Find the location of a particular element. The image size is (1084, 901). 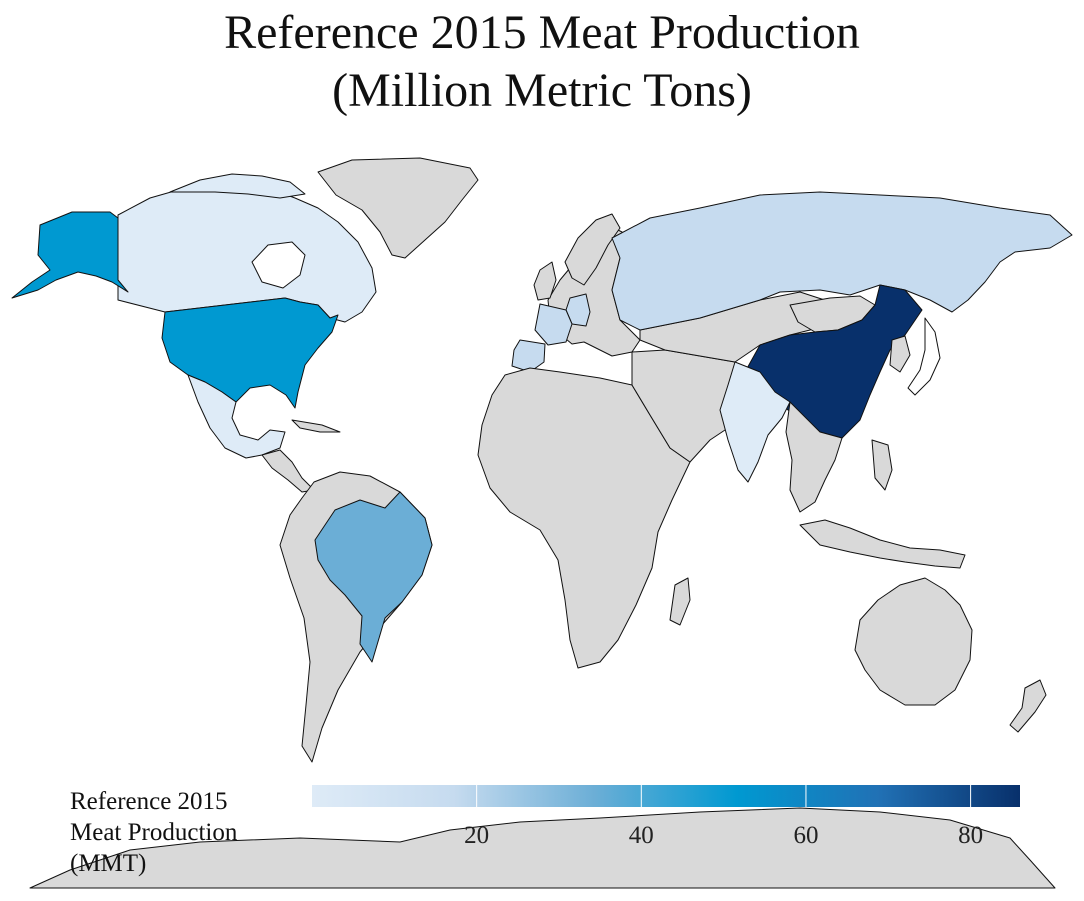

country-australia is located at coordinates (913, 641).